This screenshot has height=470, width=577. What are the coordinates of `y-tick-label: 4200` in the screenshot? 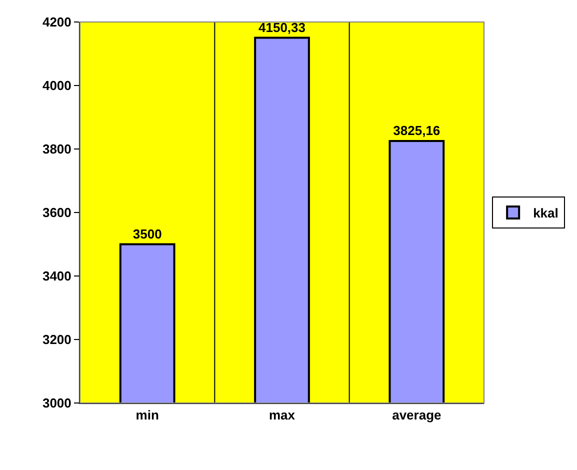 It's located at (57, 22).